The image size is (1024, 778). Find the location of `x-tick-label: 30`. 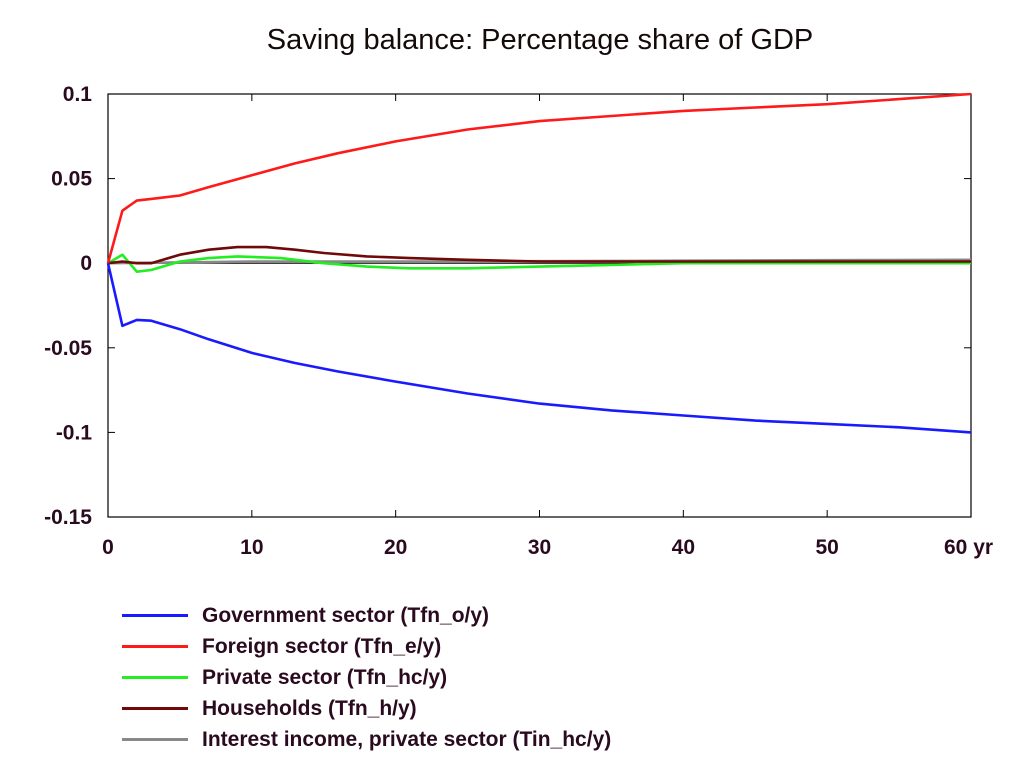

x-tick-label: 30 is located at coordinates (539, 547).